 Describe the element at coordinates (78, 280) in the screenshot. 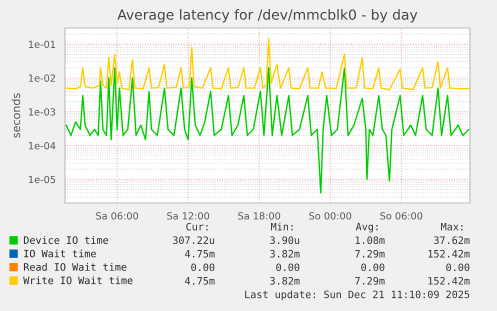

I see `legend-label: Write IO Wait time` at that location.